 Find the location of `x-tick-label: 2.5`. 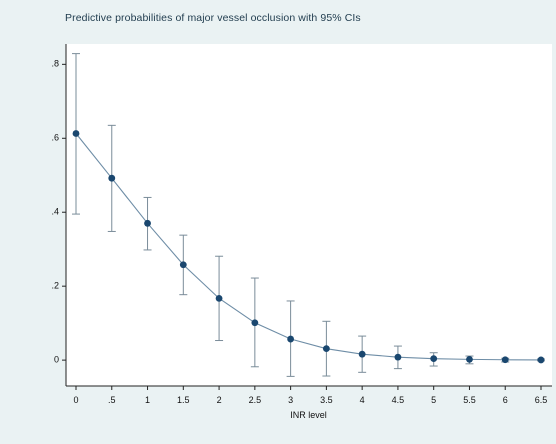

x-tick-label: 2.5 is located at coordinates (255, 400).